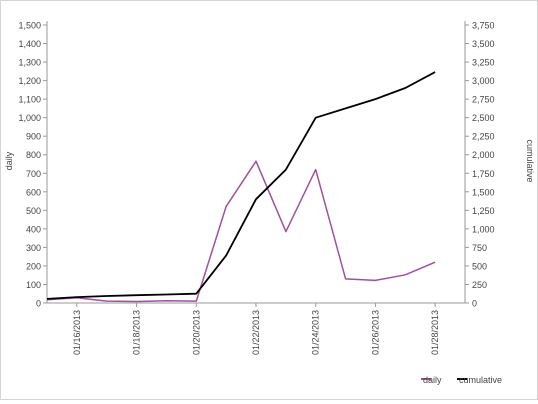 The height and width of the screenshot is (404, 538). What do you see at coordinates (29, 81) in the screenshot?
I see `left-tick-label: 1,200` at bounding box center [29, 81].